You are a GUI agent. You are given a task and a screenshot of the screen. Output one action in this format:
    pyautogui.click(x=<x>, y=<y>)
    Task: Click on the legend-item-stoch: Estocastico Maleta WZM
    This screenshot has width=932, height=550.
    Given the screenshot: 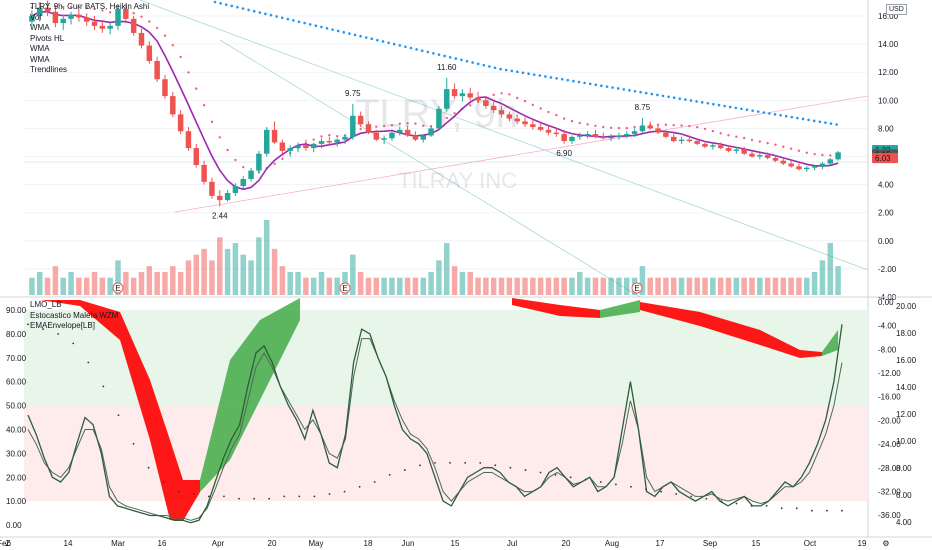 What is the action you would take?
    pyautogui.click(x=74, y=315)
    